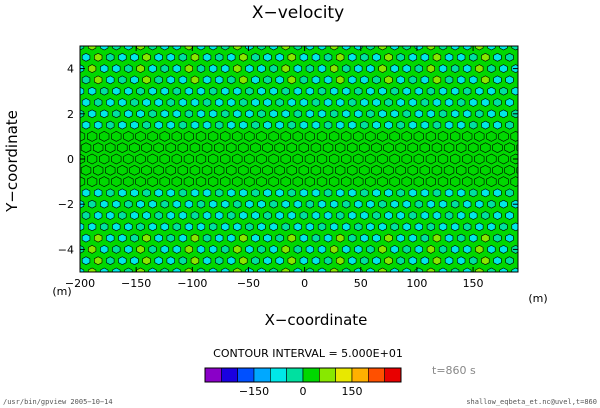  What do you see at coordinates (248, 283) in the screenshot?
I see `x-tick-label: −50` at bounding box center [248, 283].